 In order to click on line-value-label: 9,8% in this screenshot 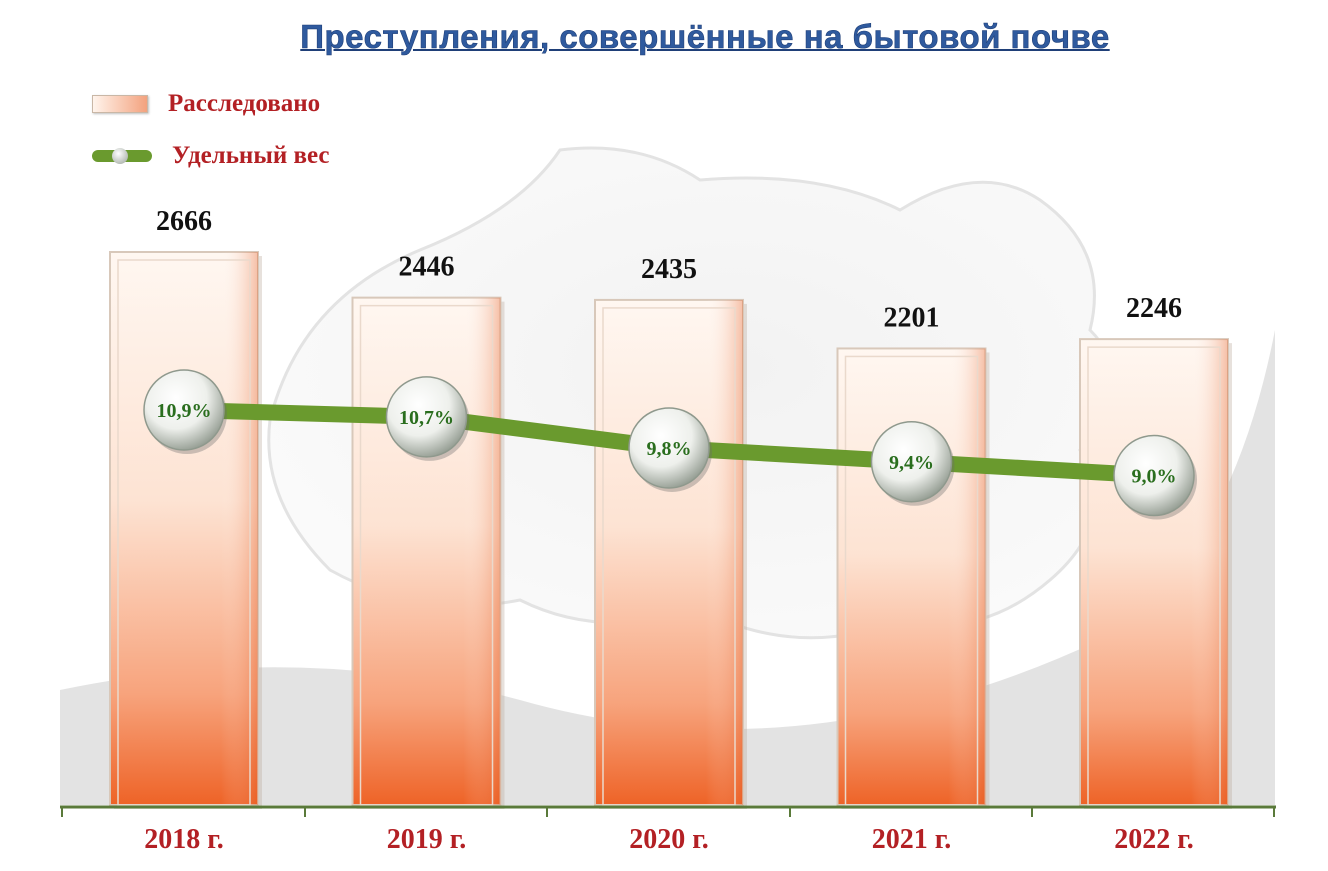, I will do `click(669, 449)`.